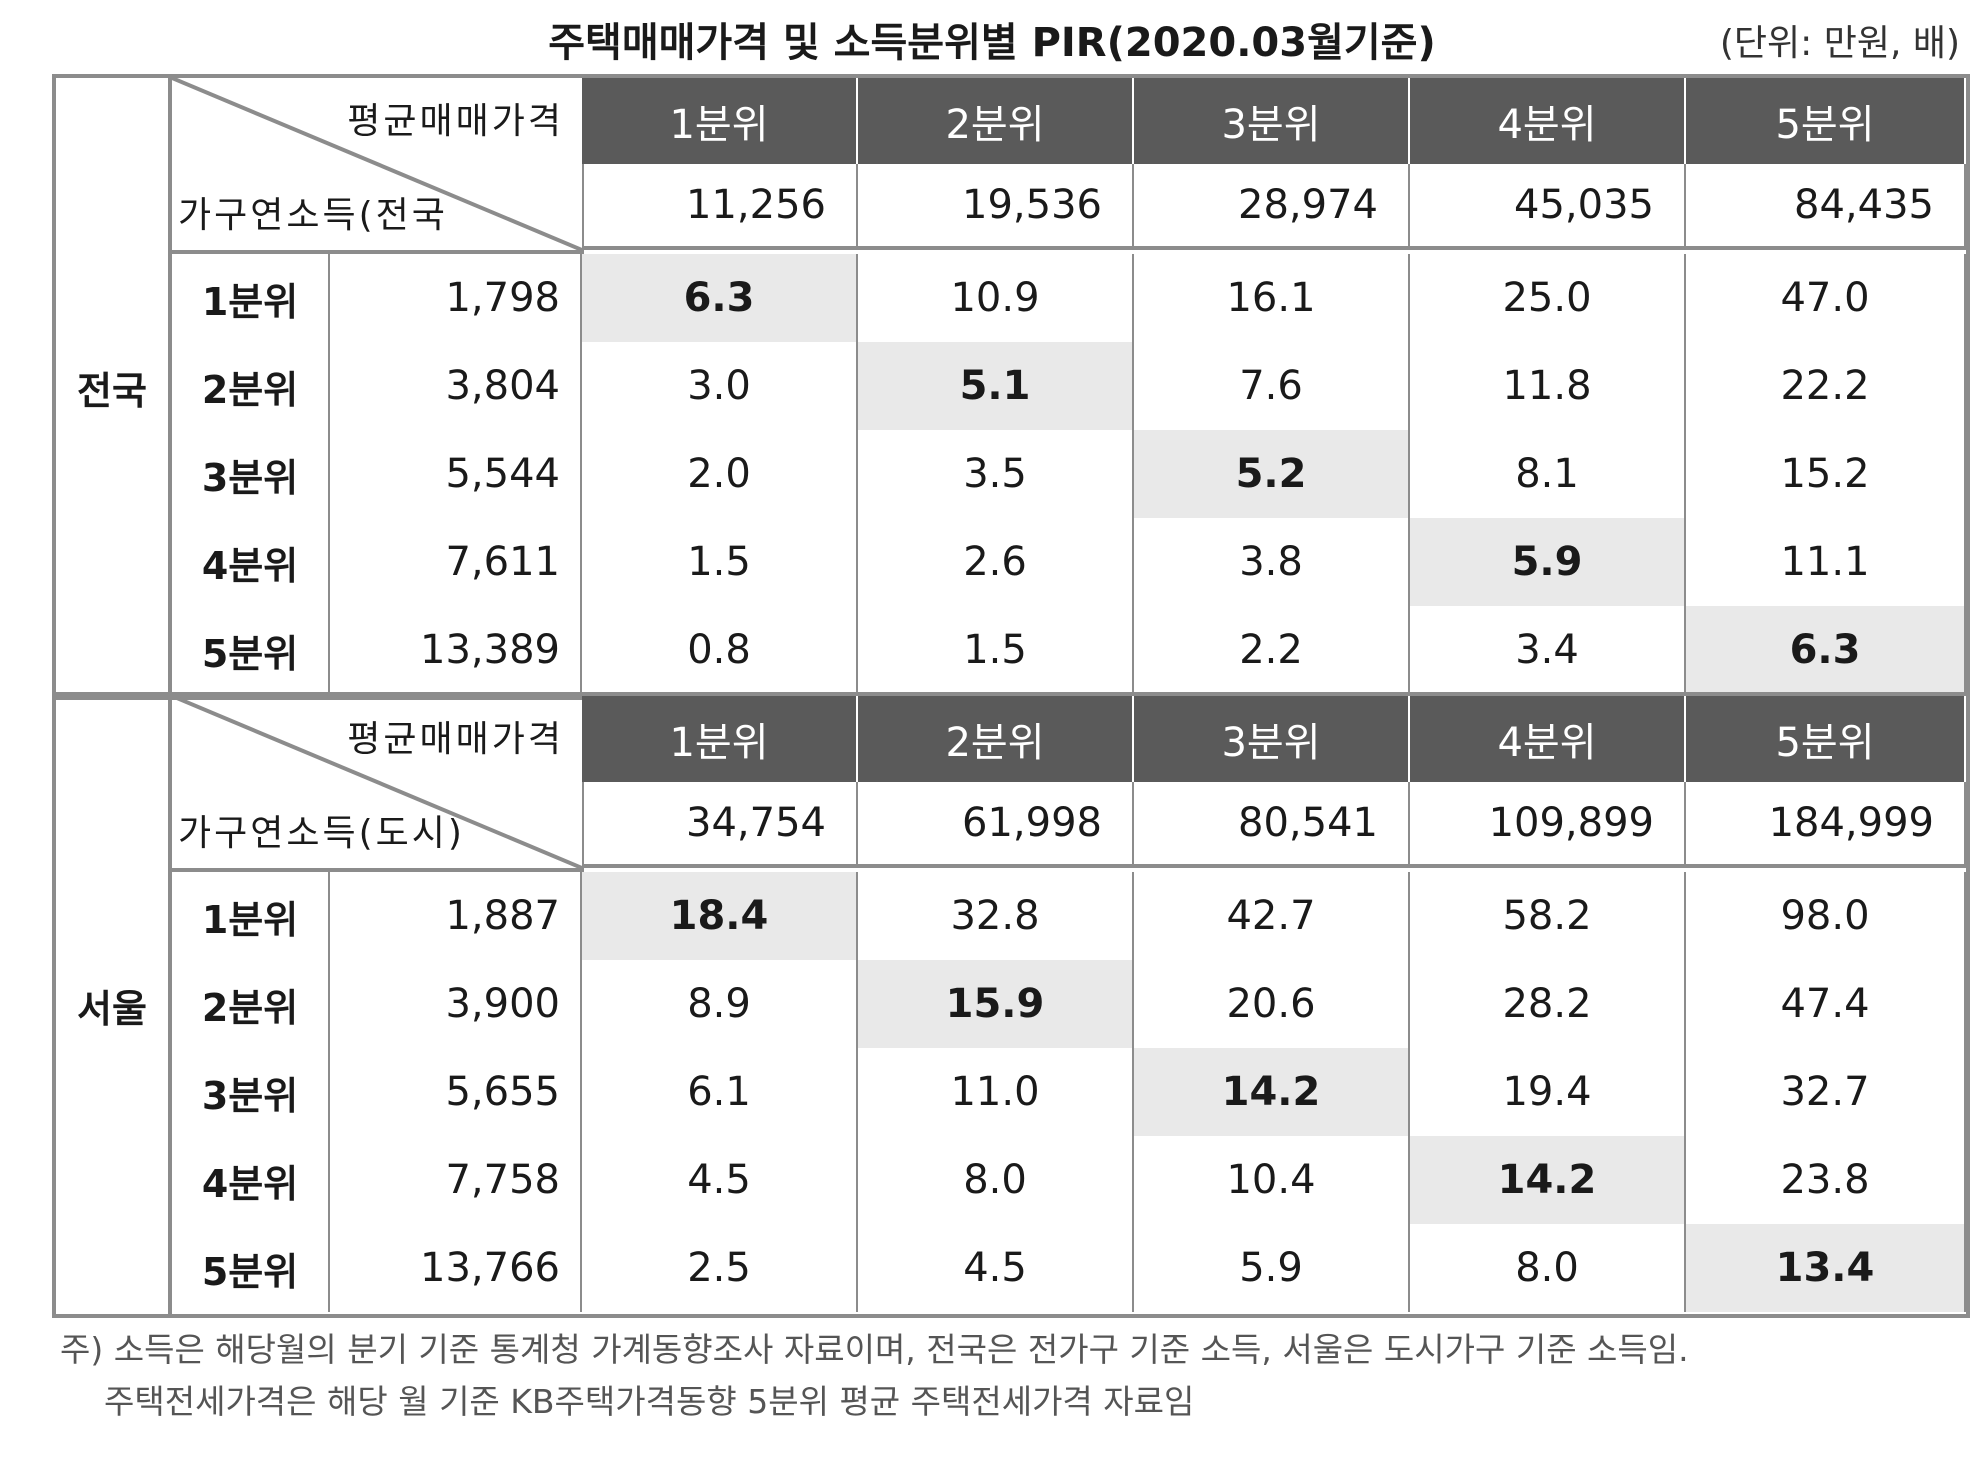 The image size is (1984, 1462). What do you see at coordinates (1272, 562) in the screenshot?
I see `pir-value-cell: 3.8` at bounding box center [1272, 562].